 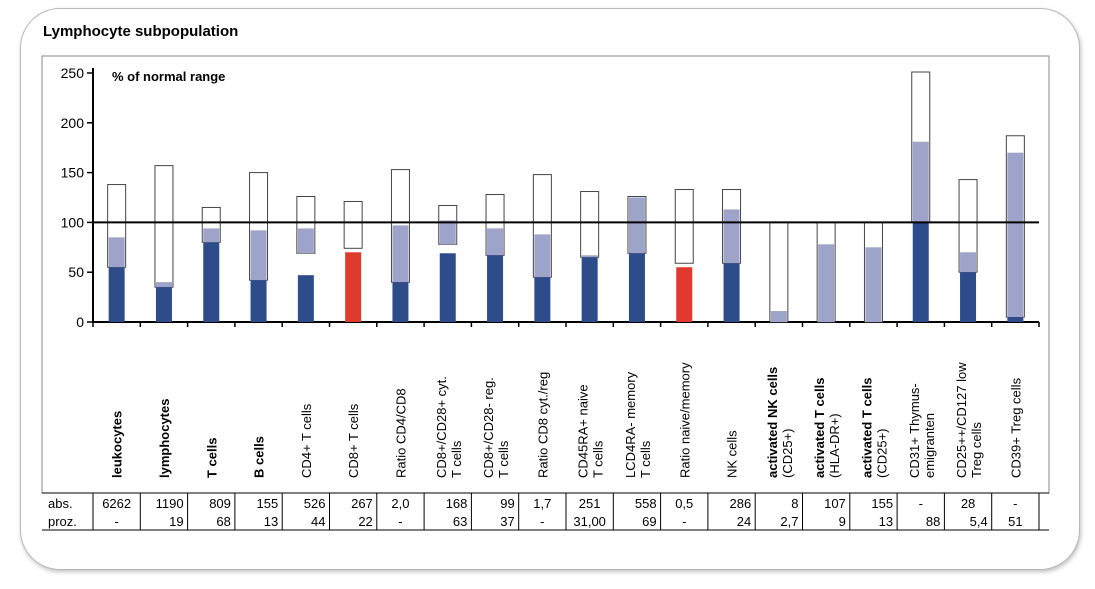 What do you see at coordinates (117, 444) in the screenshot?
I see `category-label: leukocytes` at bounding box center [117, 444].